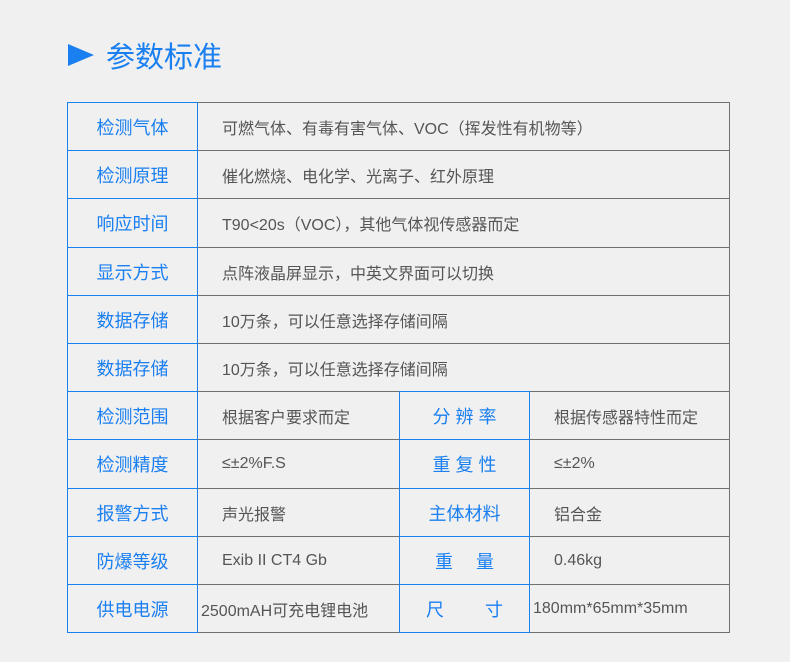 Image resolution: width=790 pixels, height=662 pixels. Describe the element at coordinates (298, 560) in the screenshot. I see `spec-value: Exib II CT4 Gb` at that location.